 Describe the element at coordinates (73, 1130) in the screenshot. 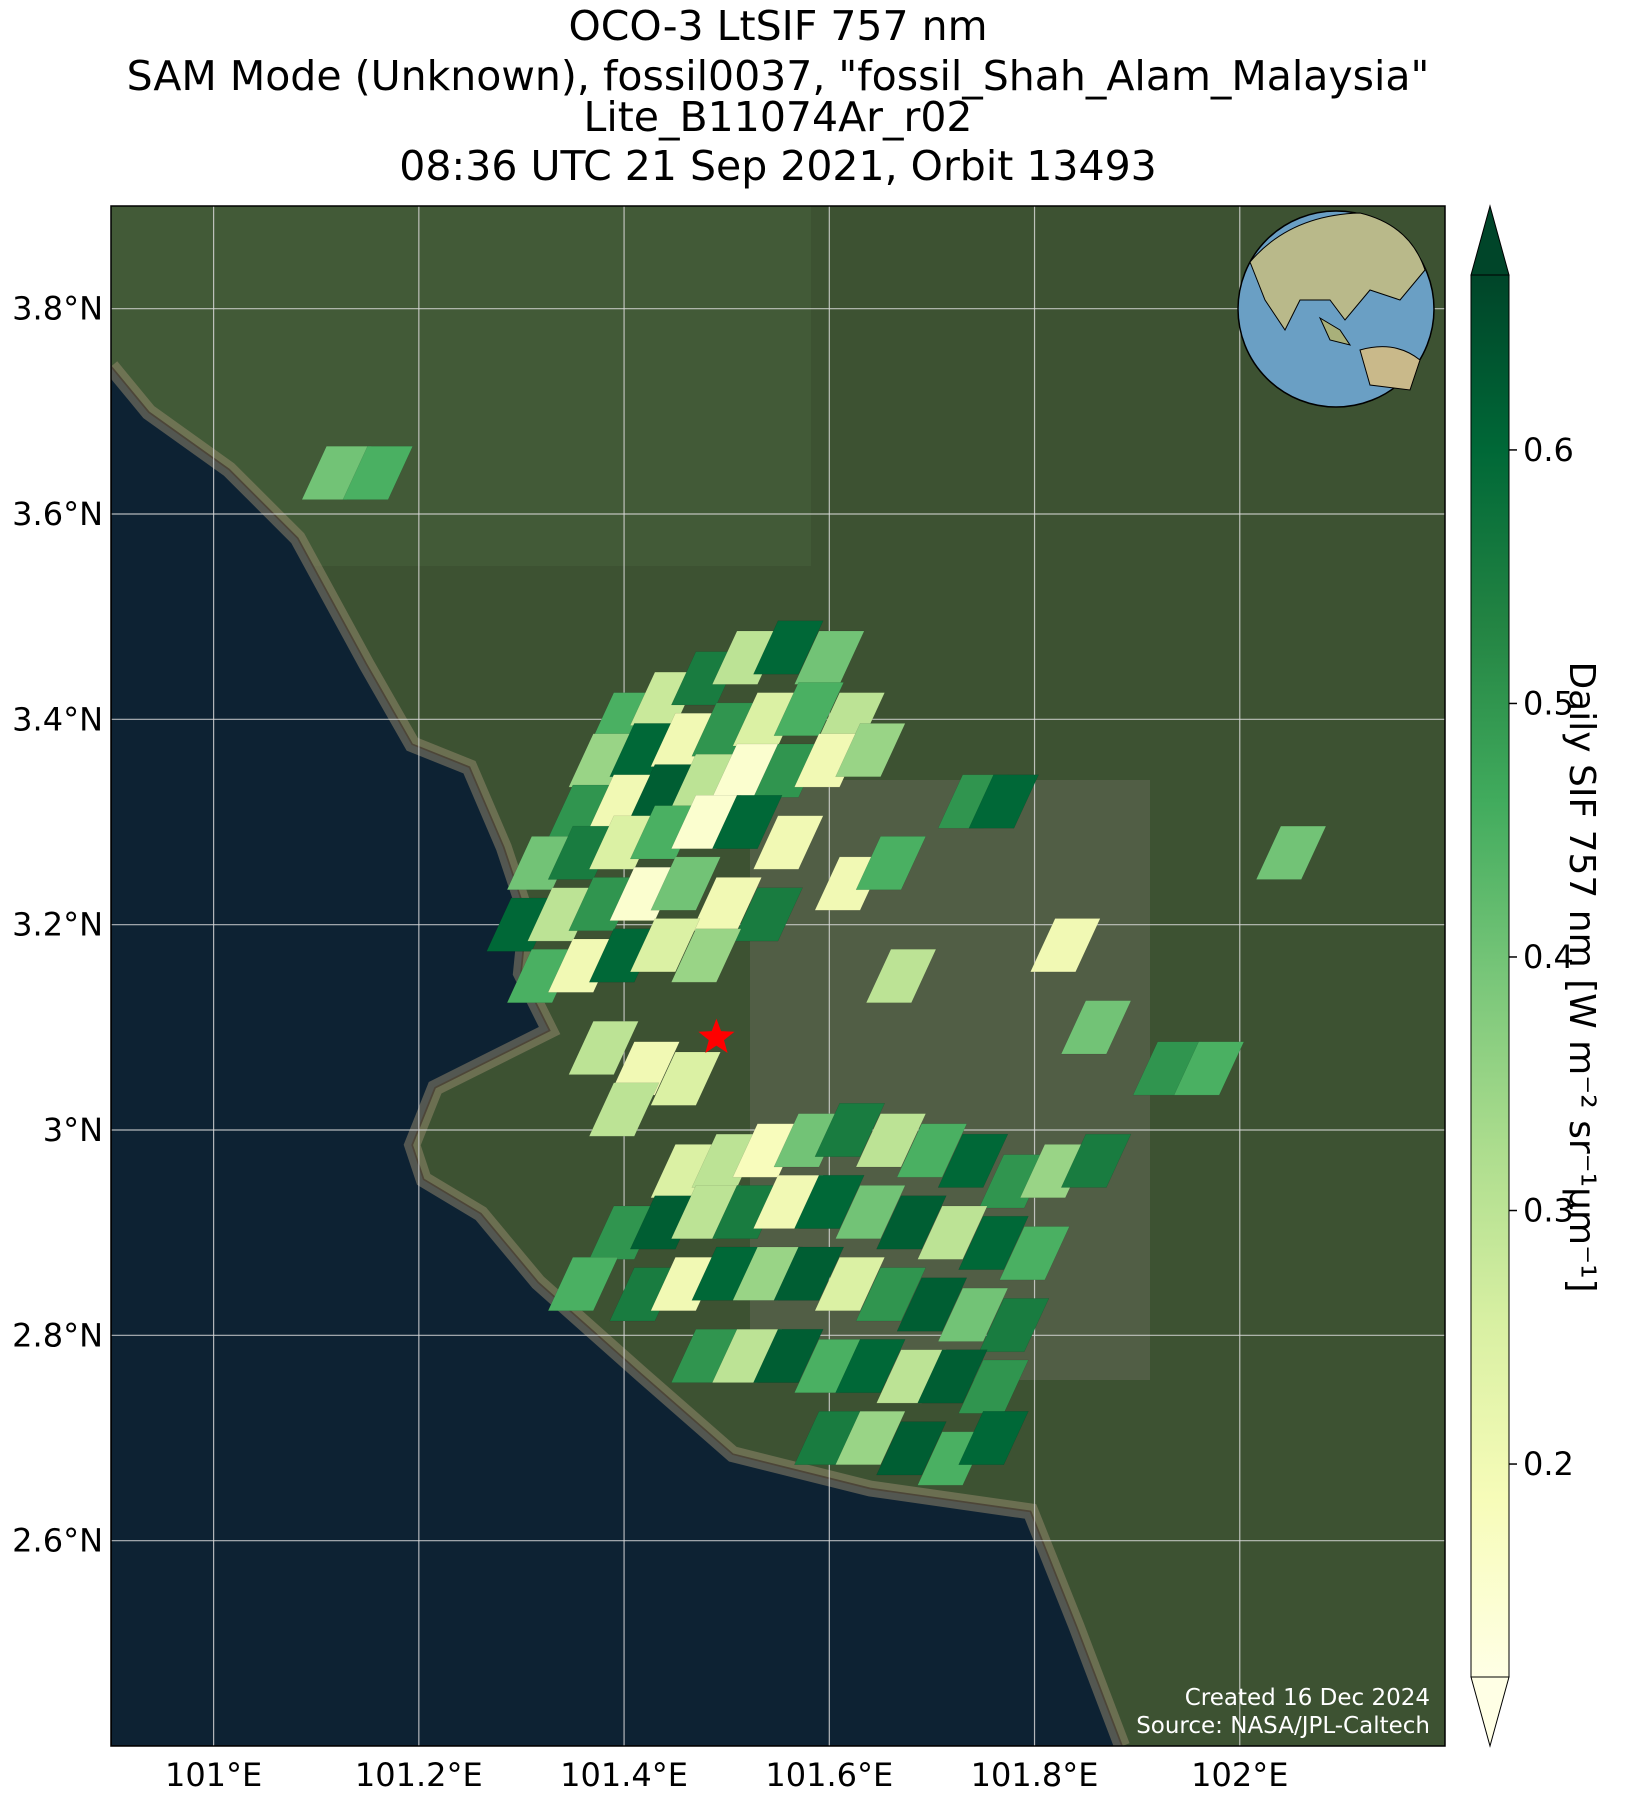

I see `y-tick-label: 3°N` at that location.